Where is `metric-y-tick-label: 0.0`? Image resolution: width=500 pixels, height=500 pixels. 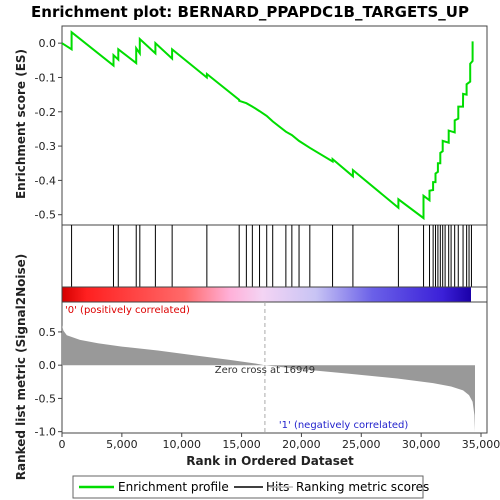
metric-y-tick-label: 0.0 is located at coordinates (48, 365).